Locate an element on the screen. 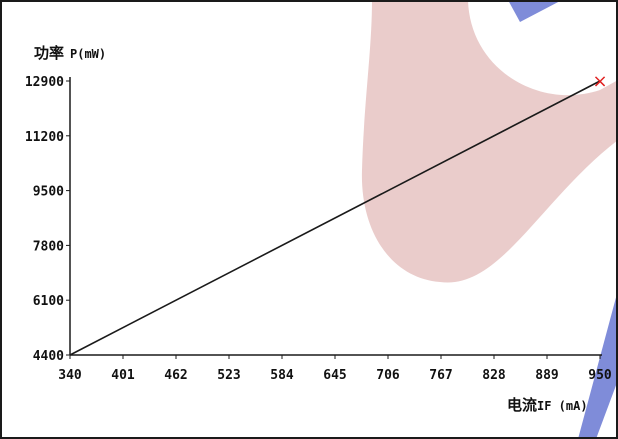 The height and width of the screenshot is (439, 618). end-point-marker: × is located at coordinates (599, 81).